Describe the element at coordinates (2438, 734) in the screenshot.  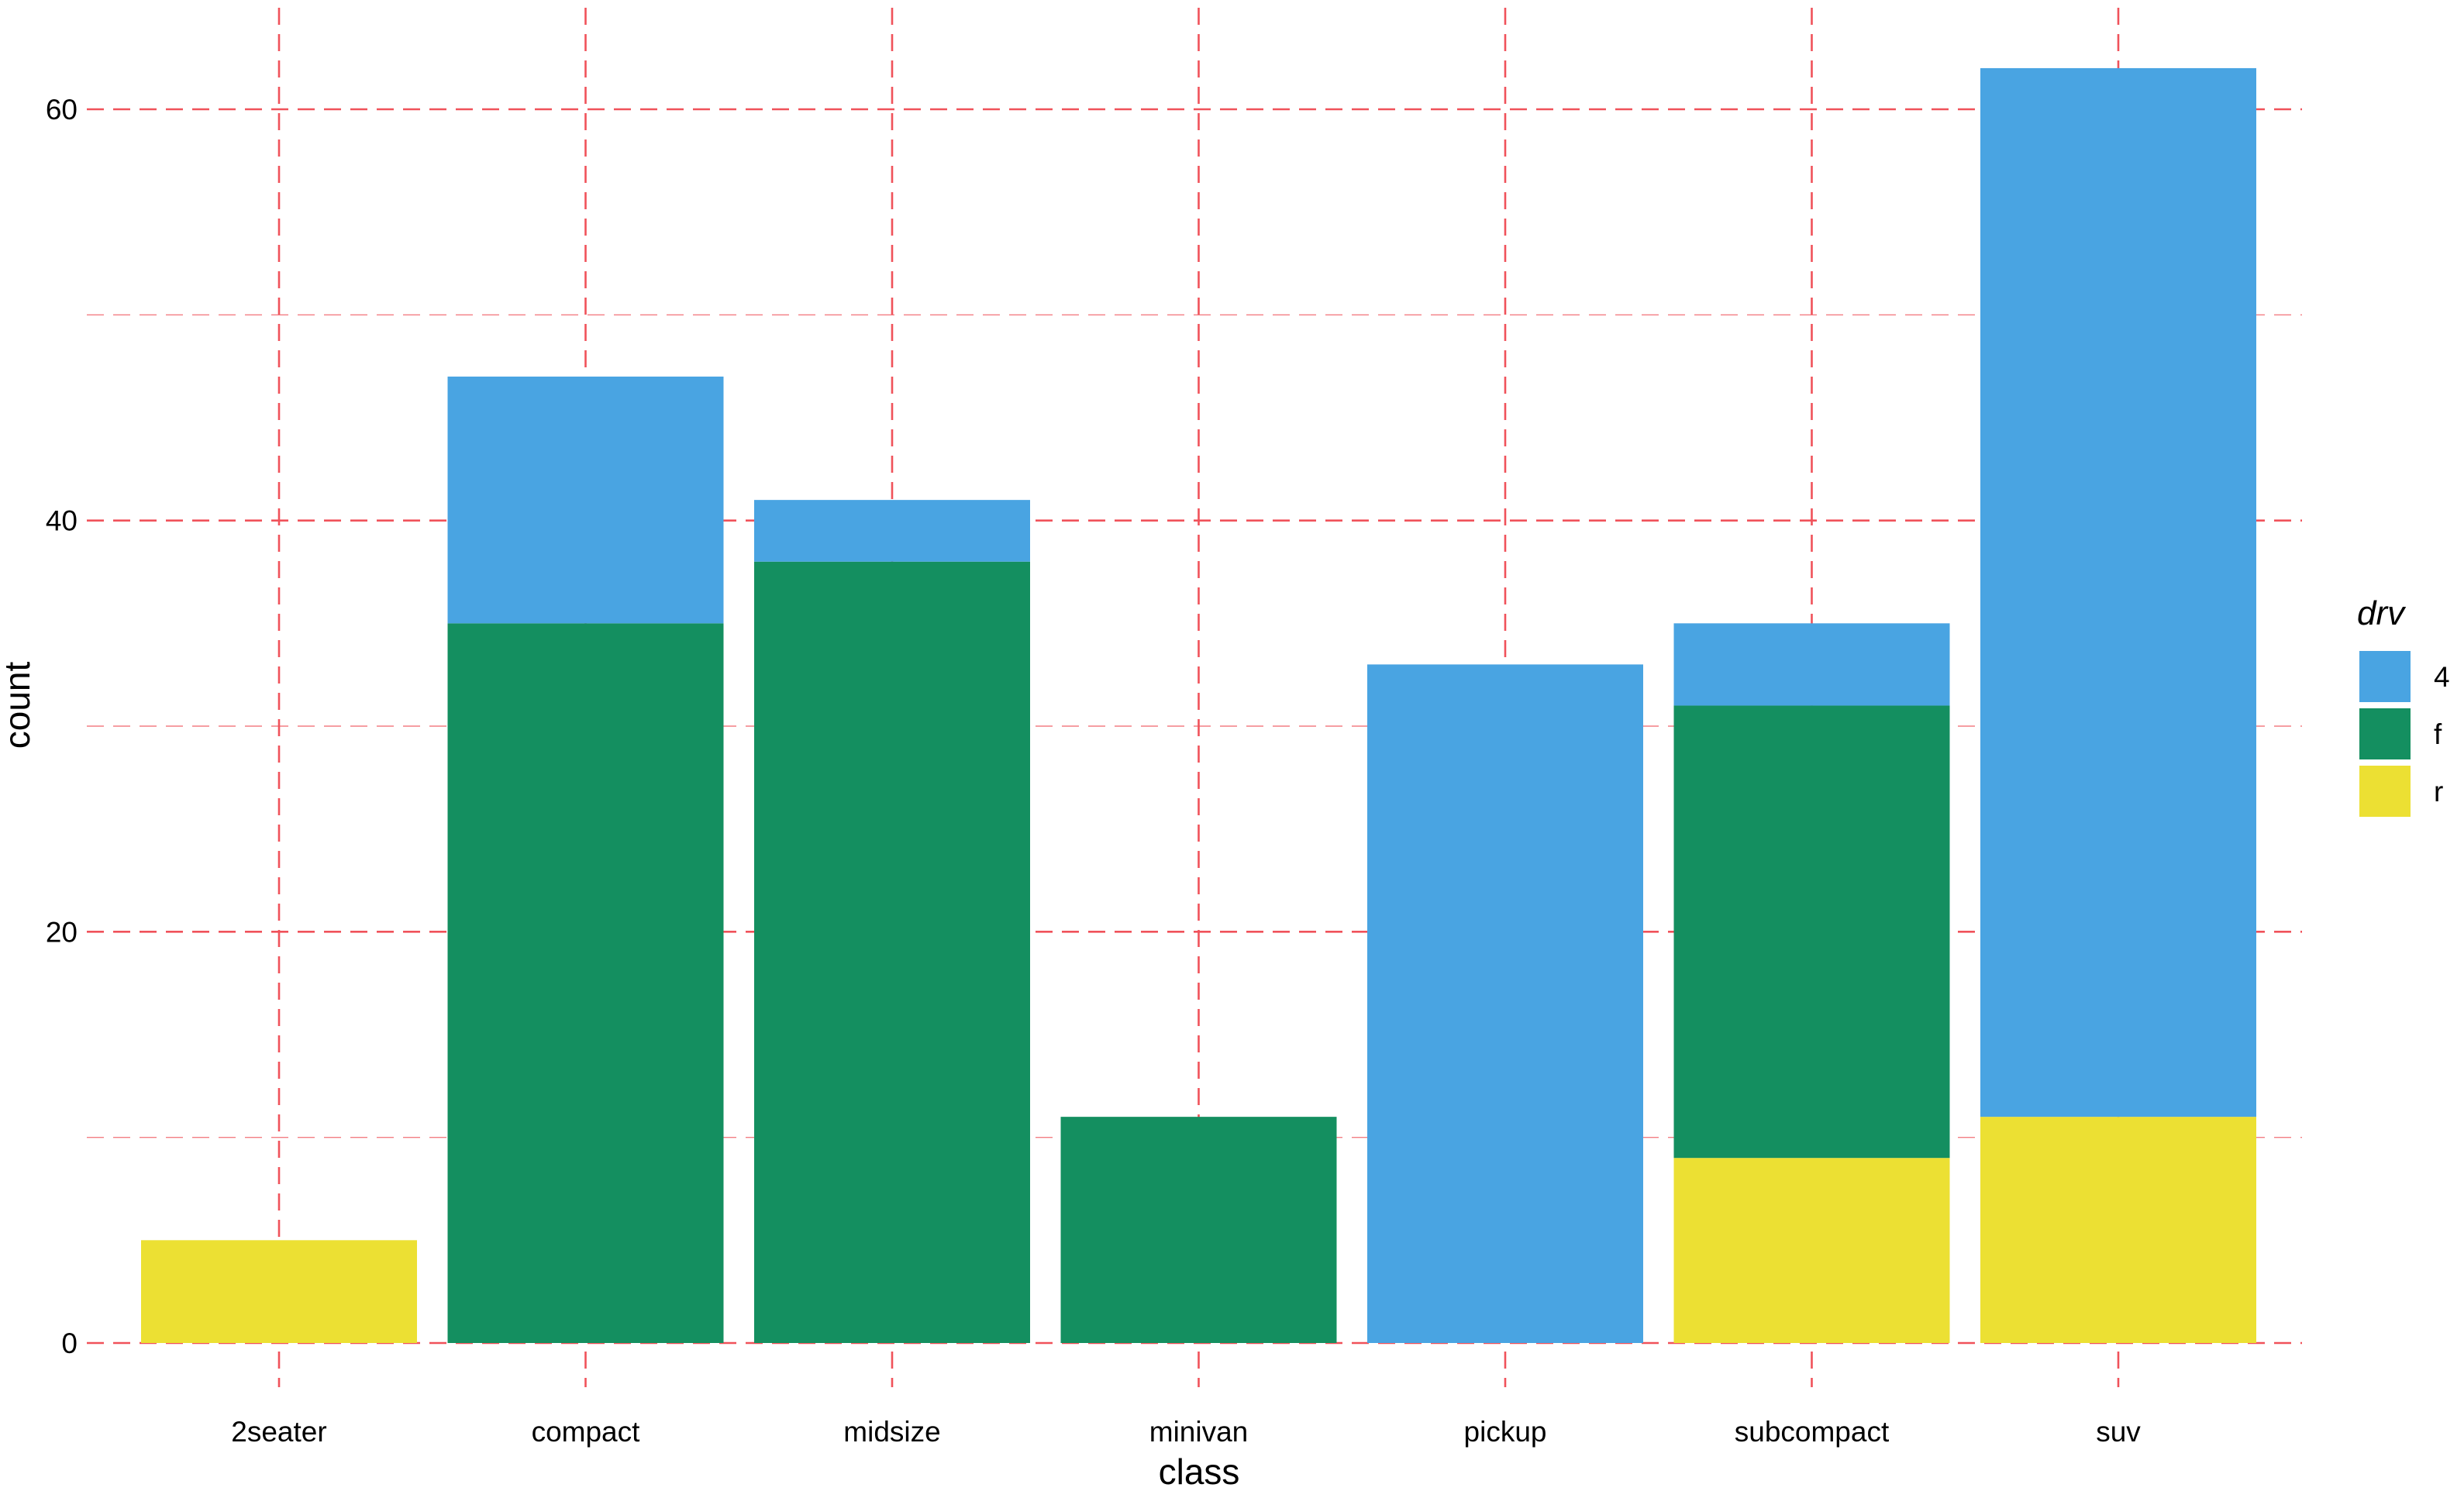
I see `legend-label: f` at that location.